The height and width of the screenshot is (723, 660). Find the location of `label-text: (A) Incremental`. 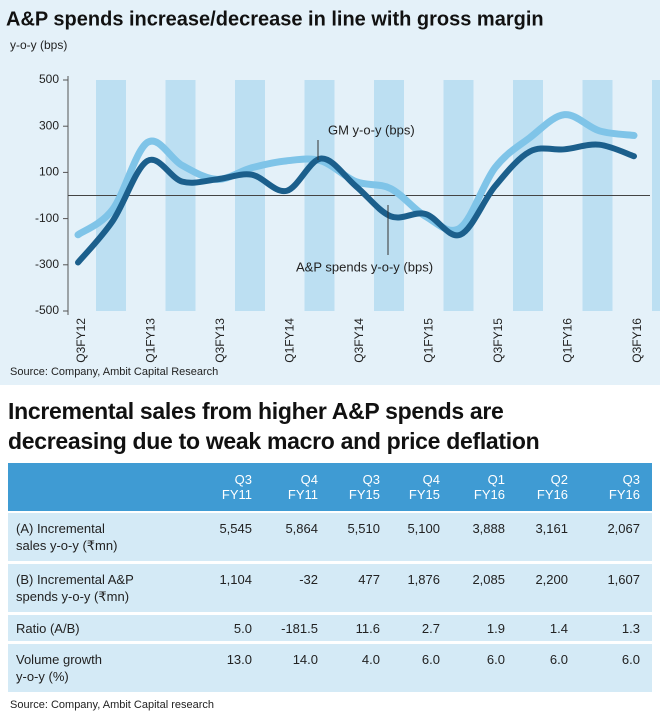

label-text: (A) Incremental is located at coordinates (60, 528).